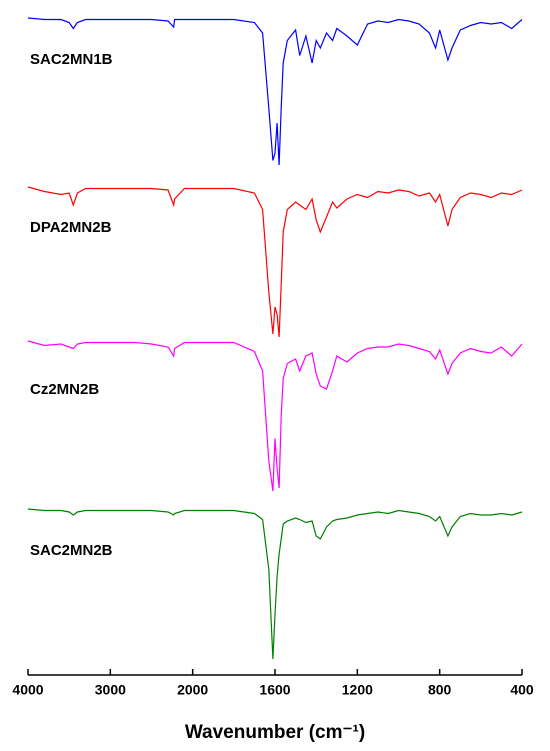 Image resolution: width=550 pixels, height=751 pixels. What do you see at coordinates (71, 59) in the screenshot?
I see `series-label: SAC2MN1B` at bounding box center [71, 59].